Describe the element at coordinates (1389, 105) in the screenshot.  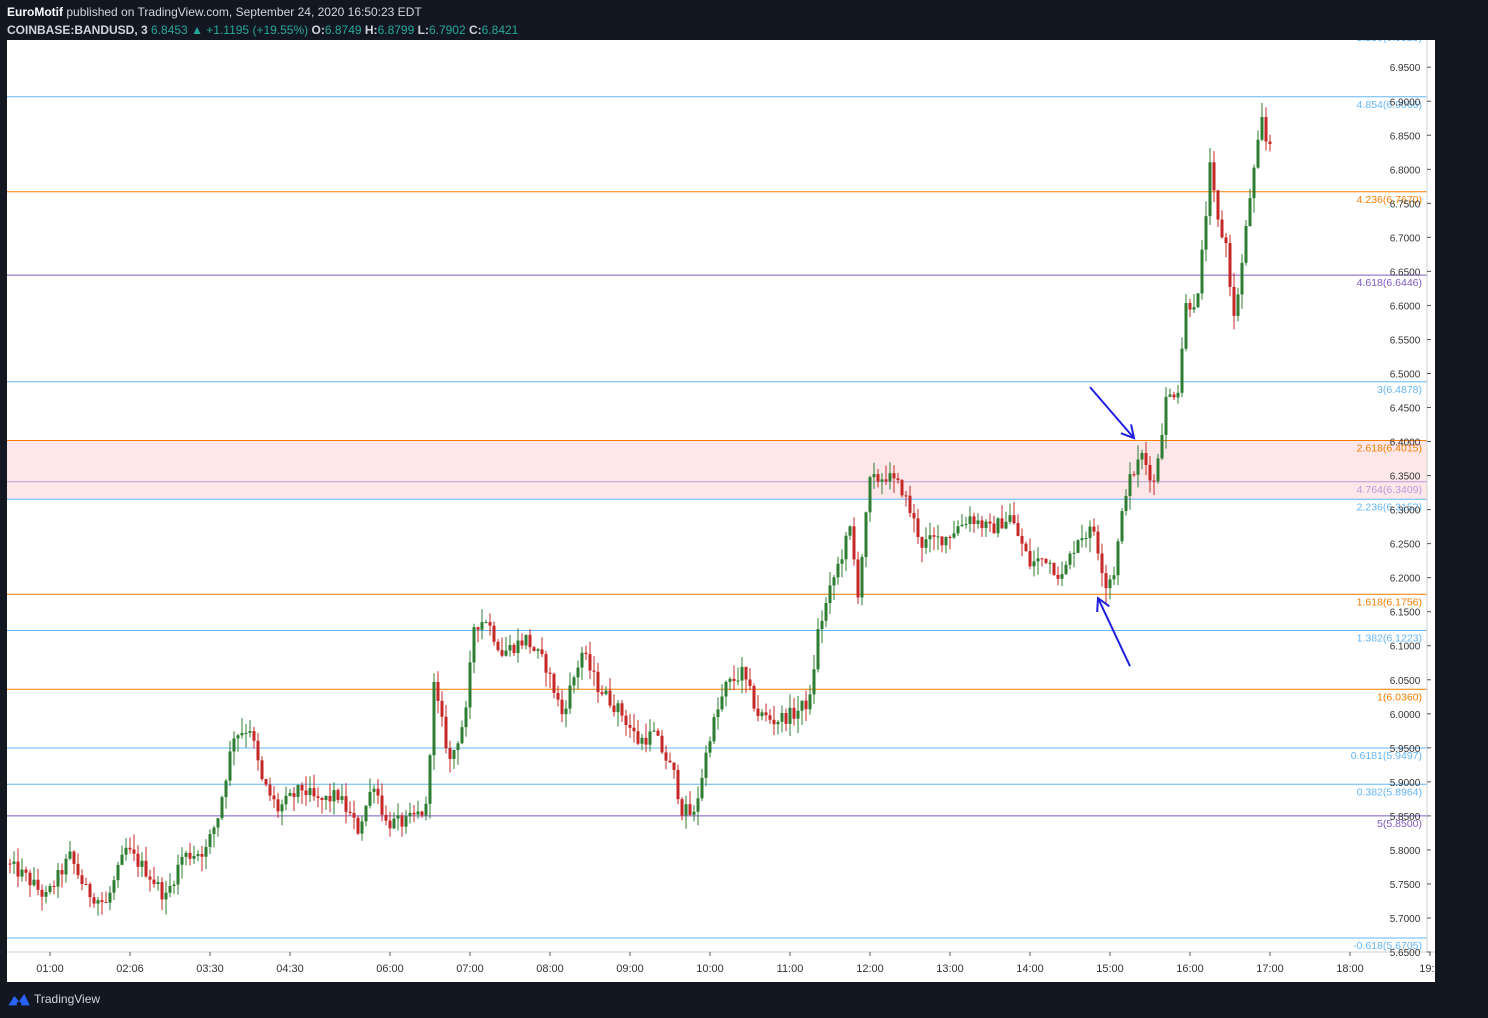
I see `fib-level-label: 4.854(6.9066)` at that location.